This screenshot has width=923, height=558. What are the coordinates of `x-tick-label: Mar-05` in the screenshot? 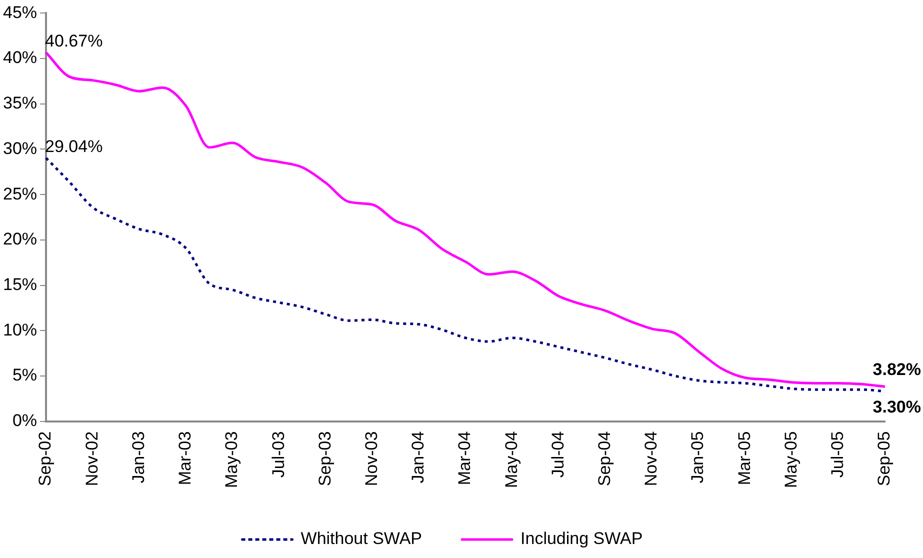 It's located at (744, 458).